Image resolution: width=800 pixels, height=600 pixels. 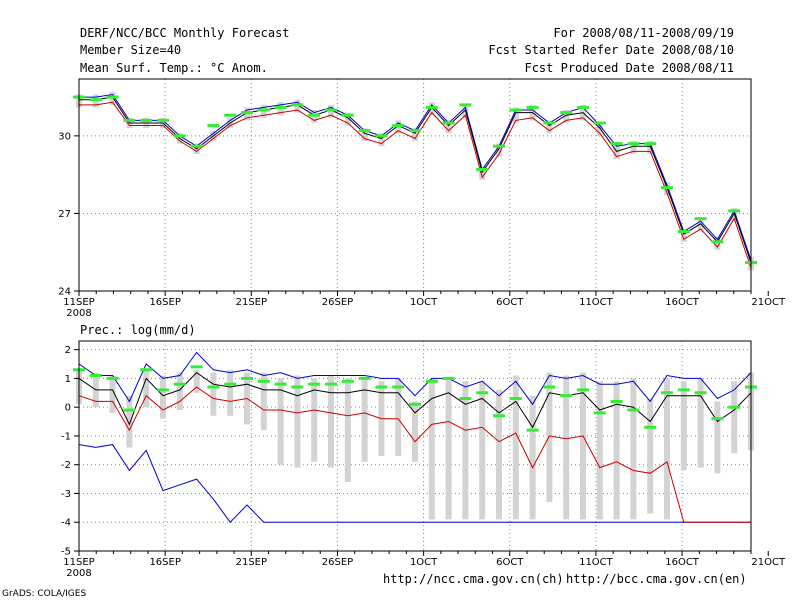 I want to click on grads-credit: GrADS: COLA/IGES, so click(x=44, y=594).